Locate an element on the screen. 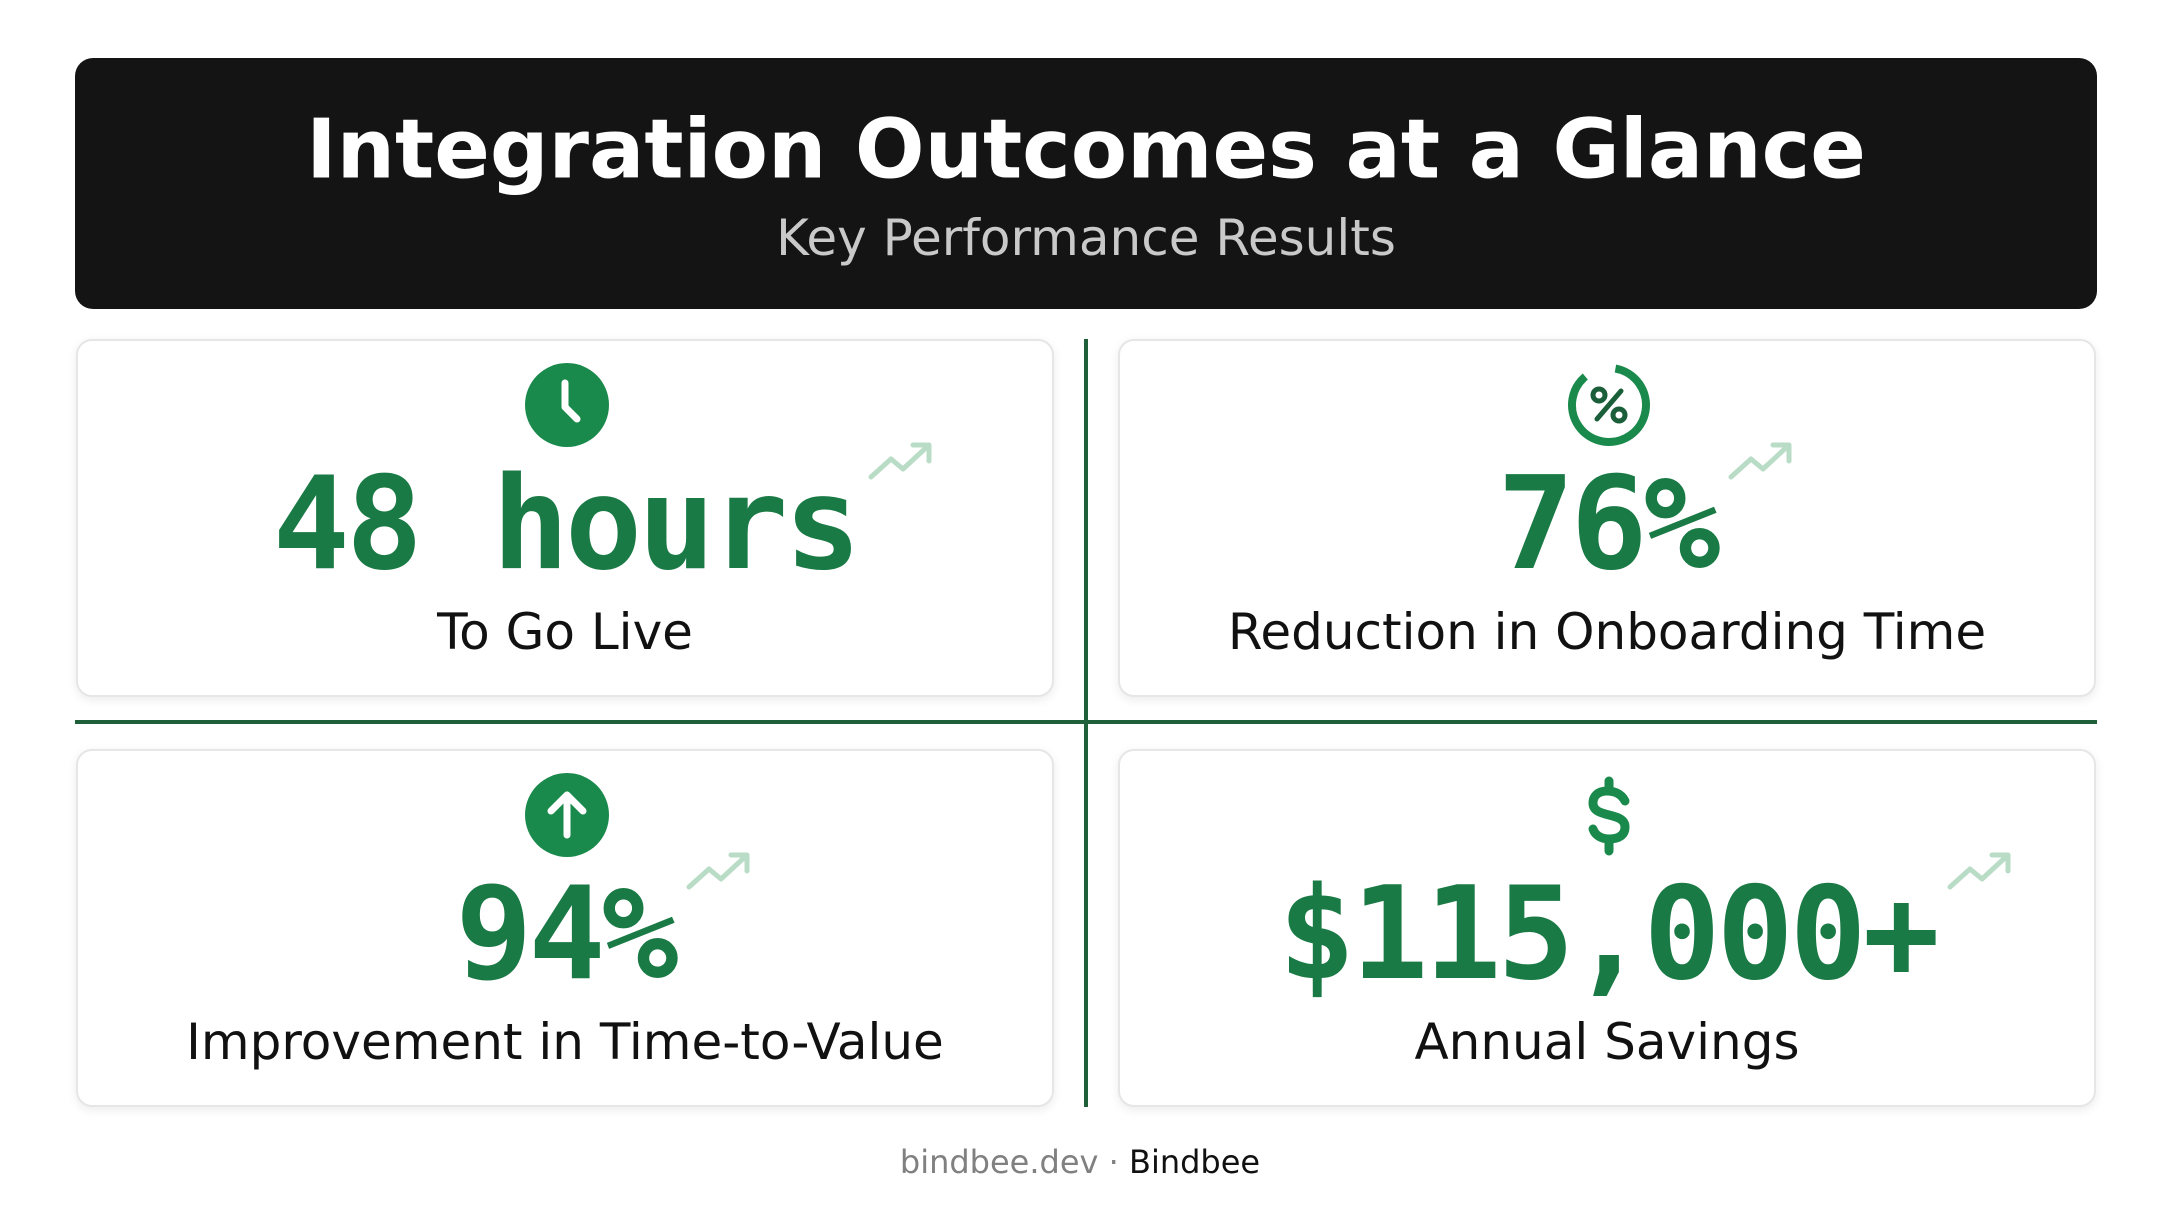 This screenshot has width=2160, height=1206. footer: bindbee.dev · Bindbee is located at coordinates (1080, 1162).